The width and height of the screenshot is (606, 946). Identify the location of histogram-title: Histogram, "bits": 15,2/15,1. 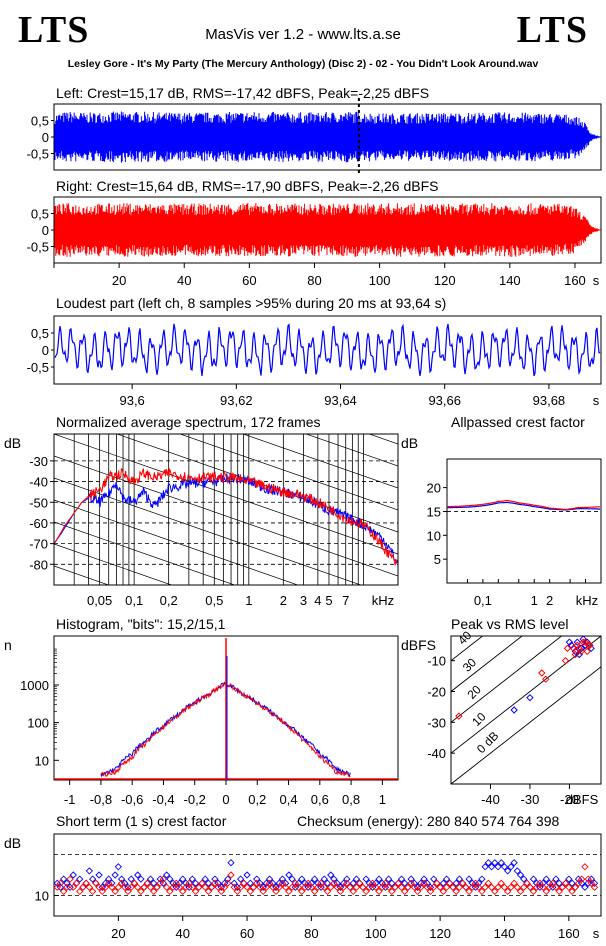
(141, 624).